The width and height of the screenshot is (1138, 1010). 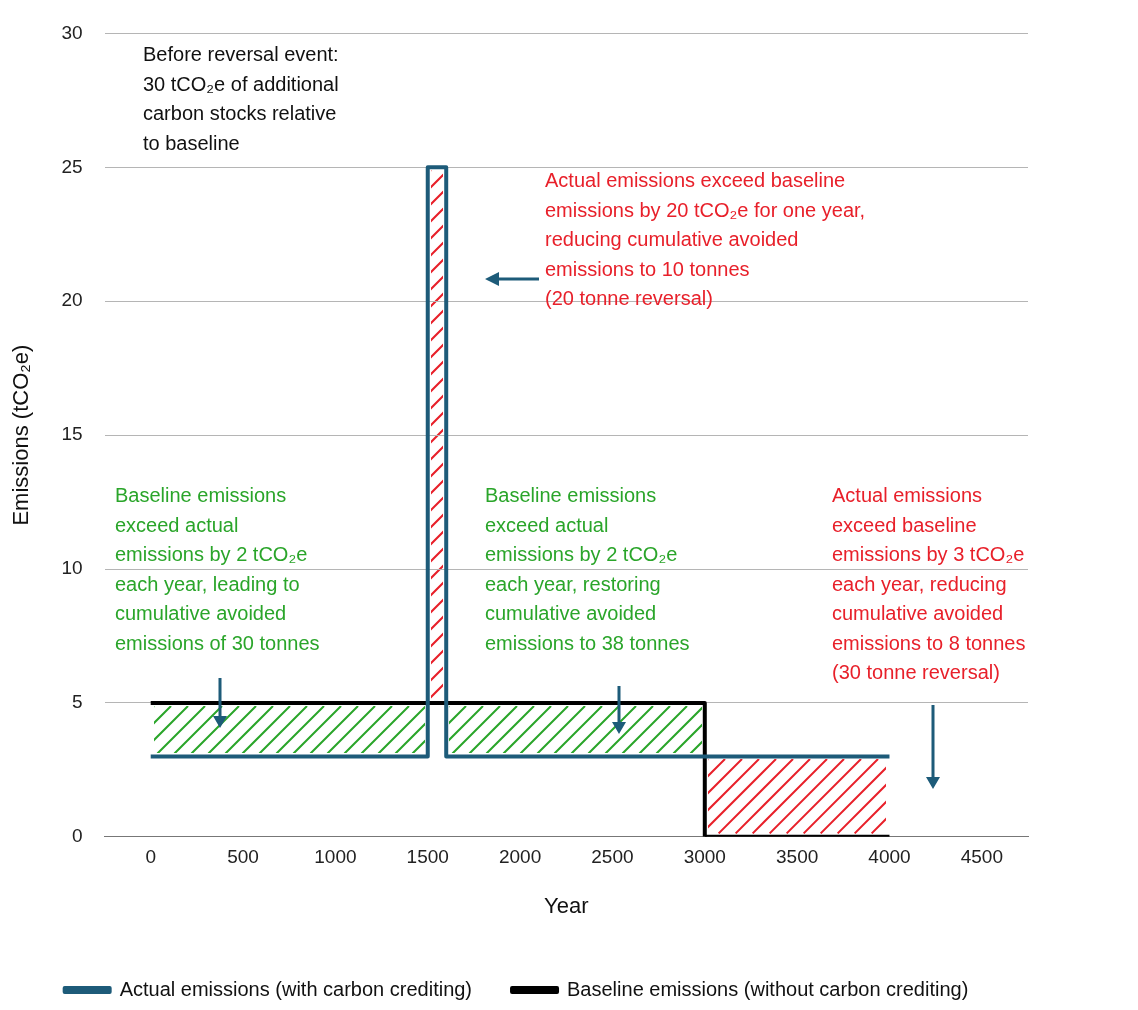 I want to click on x-tick-label: 3000, so click(x=704, y=857).